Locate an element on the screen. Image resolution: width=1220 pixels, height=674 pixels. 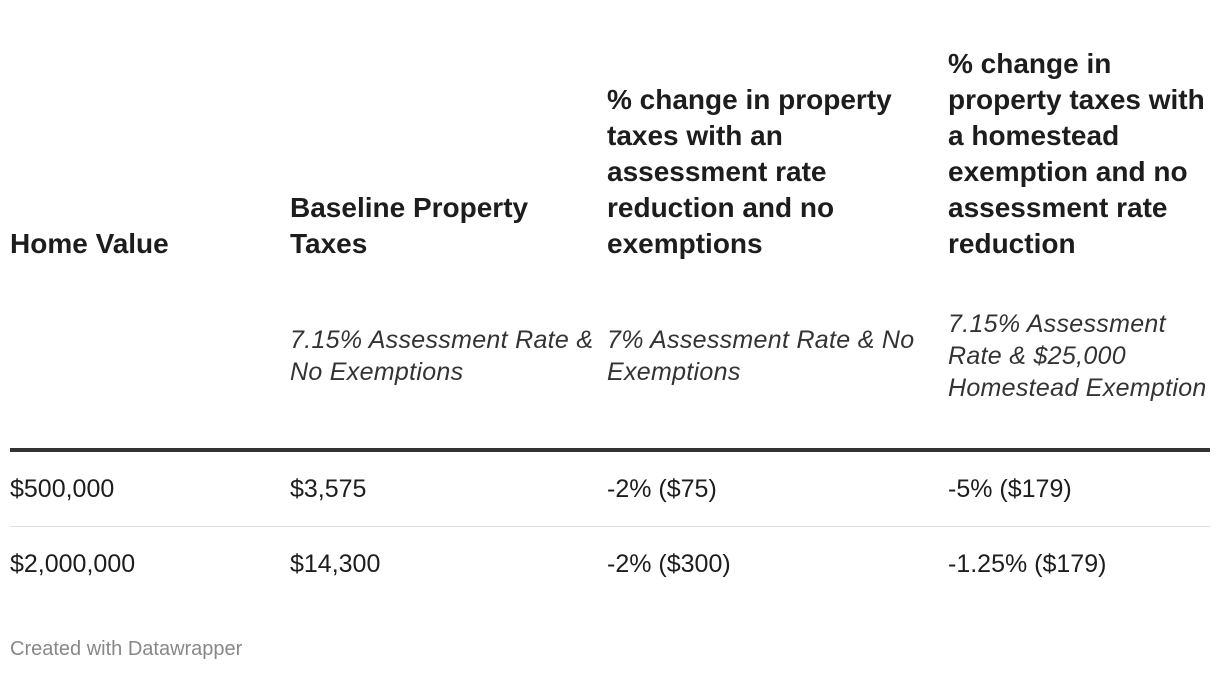
table-row: $500,000 $3,575 -2% ($75) -5% ($179) is located at coordinates (610, 488).